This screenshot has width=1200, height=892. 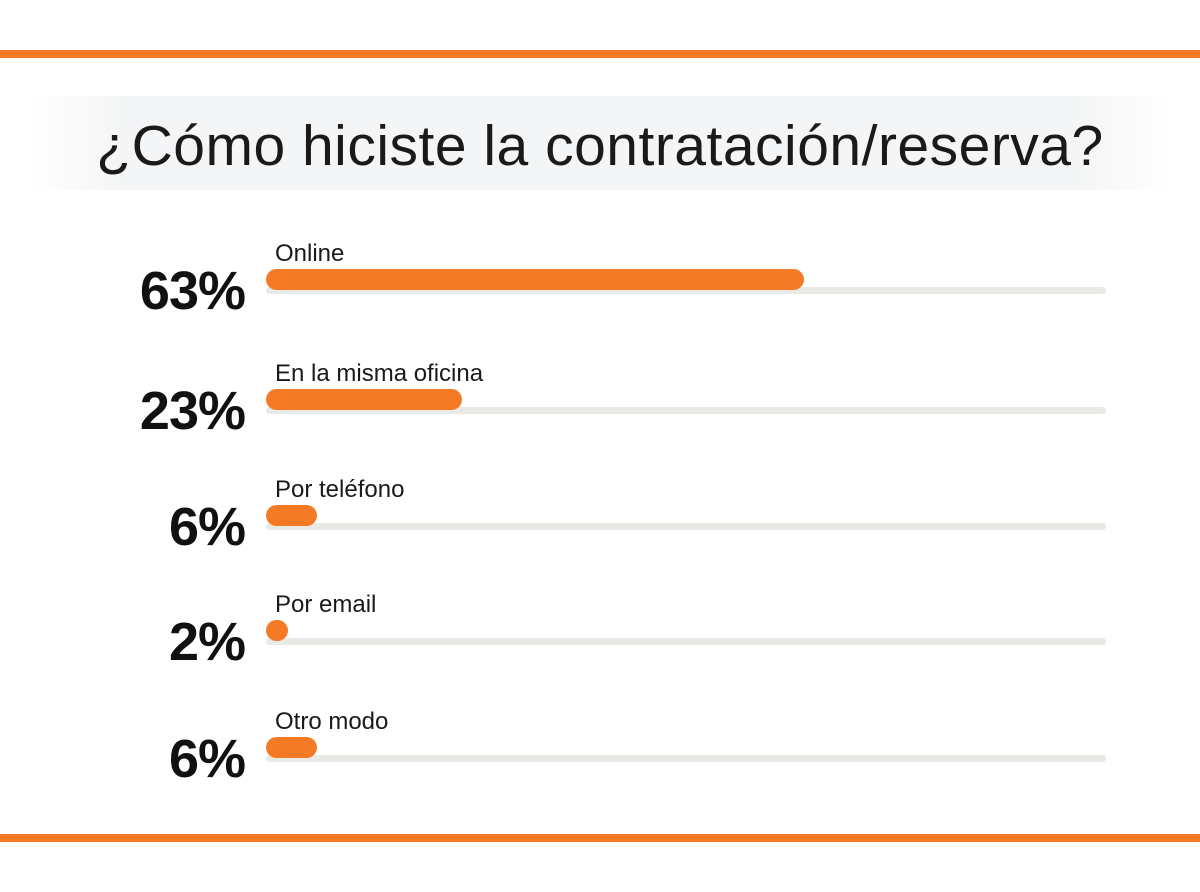 I want to click on bar-row: 6% Por teléfono, so click(x=600, y=527).